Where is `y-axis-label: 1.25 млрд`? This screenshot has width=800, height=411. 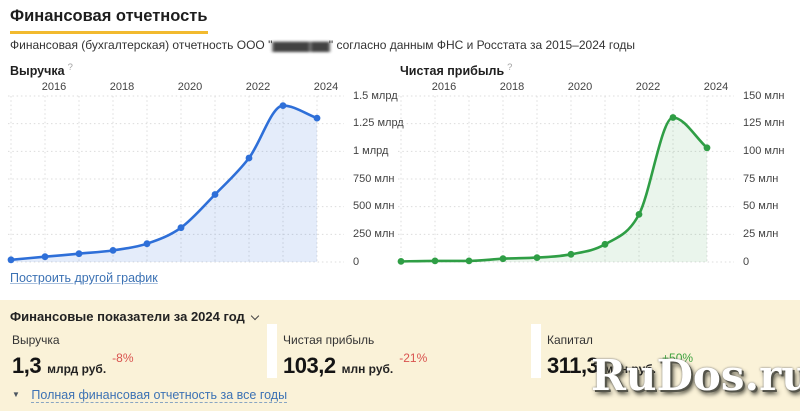
y-axis-label: 1.25 млрд is located at coordinates (378, 123).